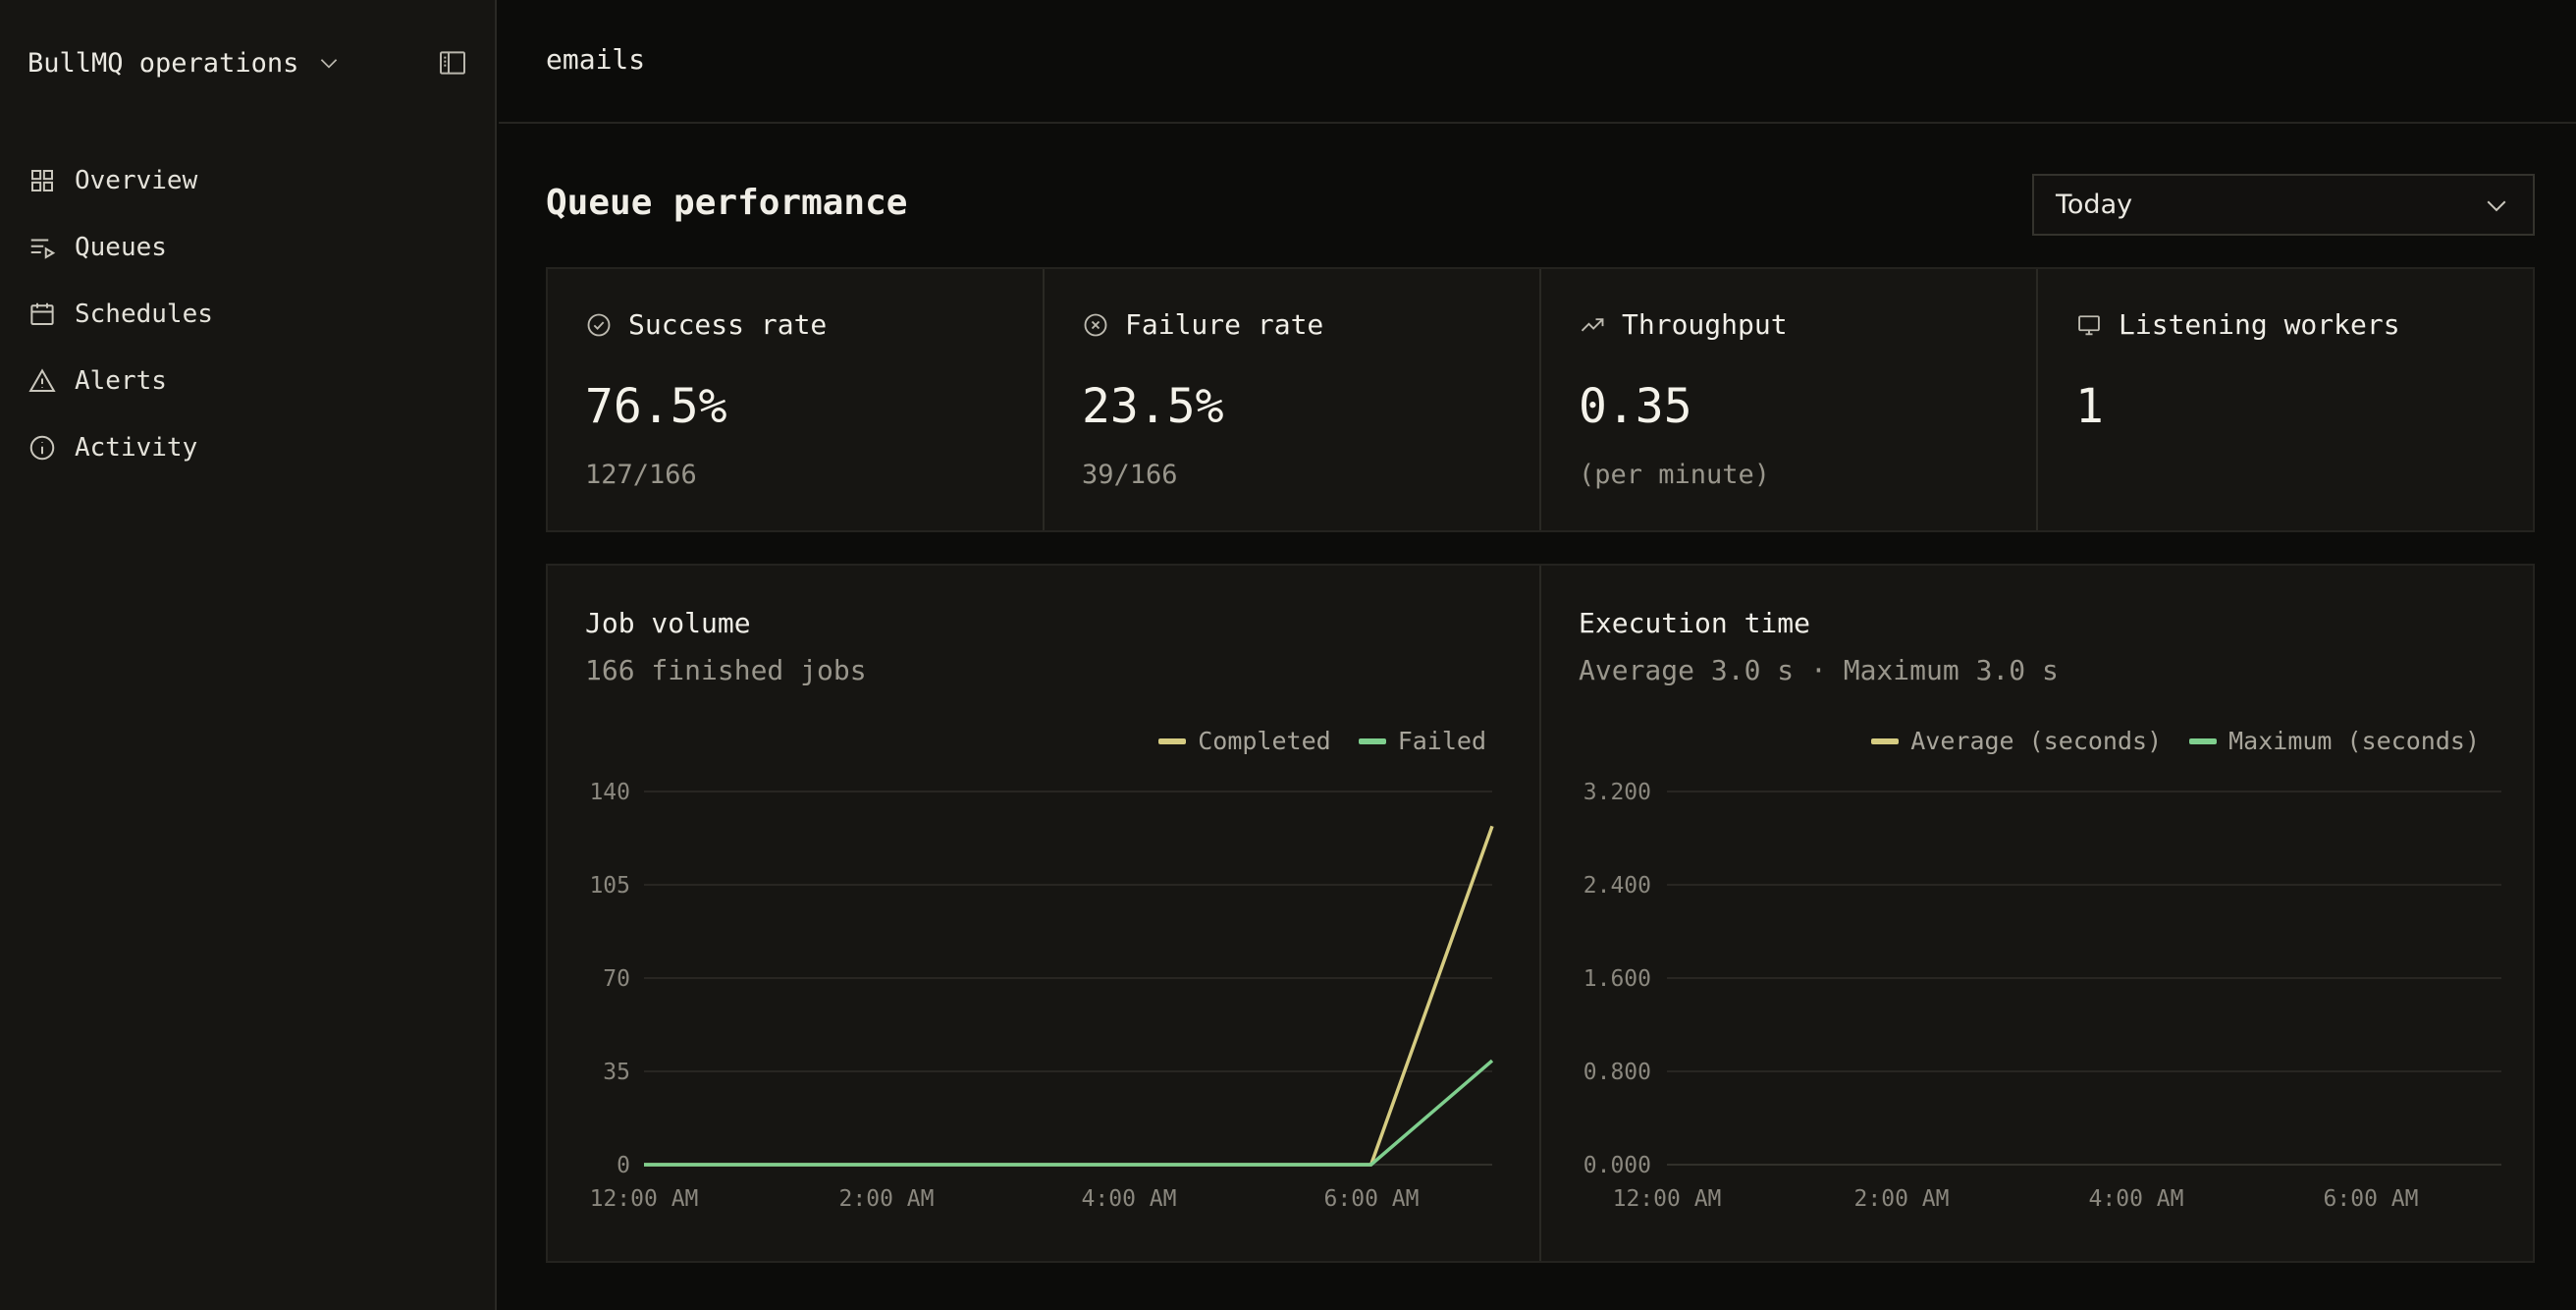  Describe the element at coordinates (1592, 324) in the screenshot. I see `trending-up-icon` at that location.